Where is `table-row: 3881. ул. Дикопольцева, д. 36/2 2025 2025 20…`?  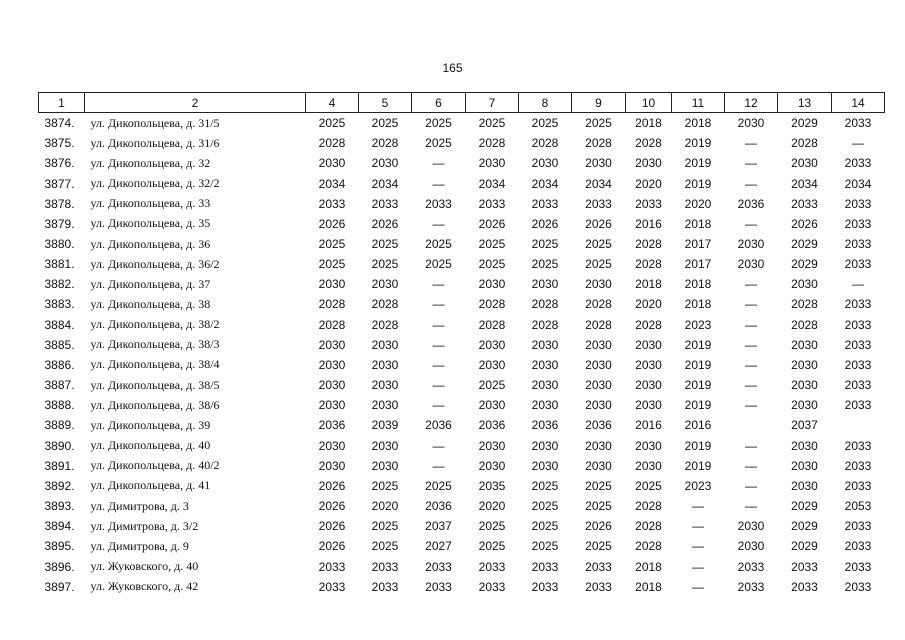 table-row: 3881. ул. Дикопольцева, д. 36/2 2025 2025 20… is located at coordinates (462, 264).